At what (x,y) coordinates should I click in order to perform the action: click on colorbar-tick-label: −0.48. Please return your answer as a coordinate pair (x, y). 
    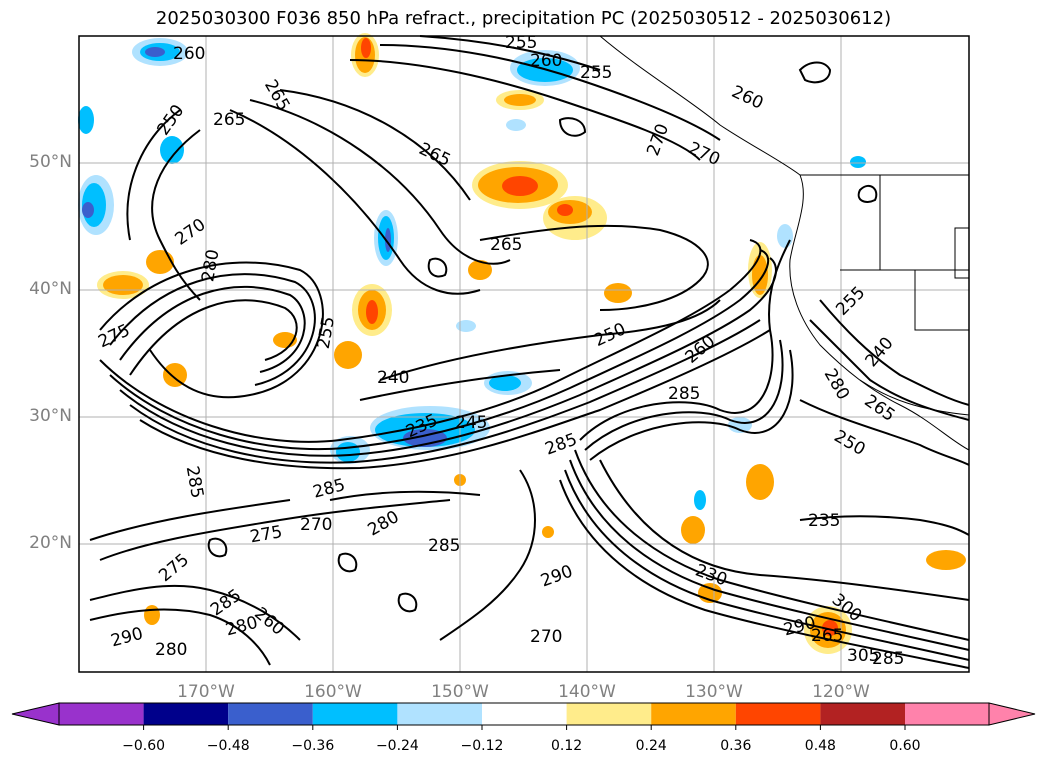
    Looking at the image, I should click on (228, 746).